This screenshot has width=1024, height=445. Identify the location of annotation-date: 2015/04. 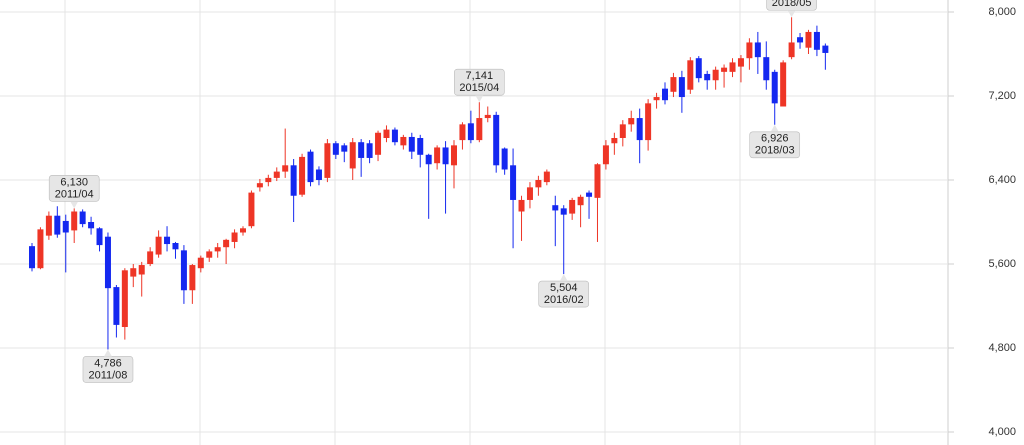
(479, 88).